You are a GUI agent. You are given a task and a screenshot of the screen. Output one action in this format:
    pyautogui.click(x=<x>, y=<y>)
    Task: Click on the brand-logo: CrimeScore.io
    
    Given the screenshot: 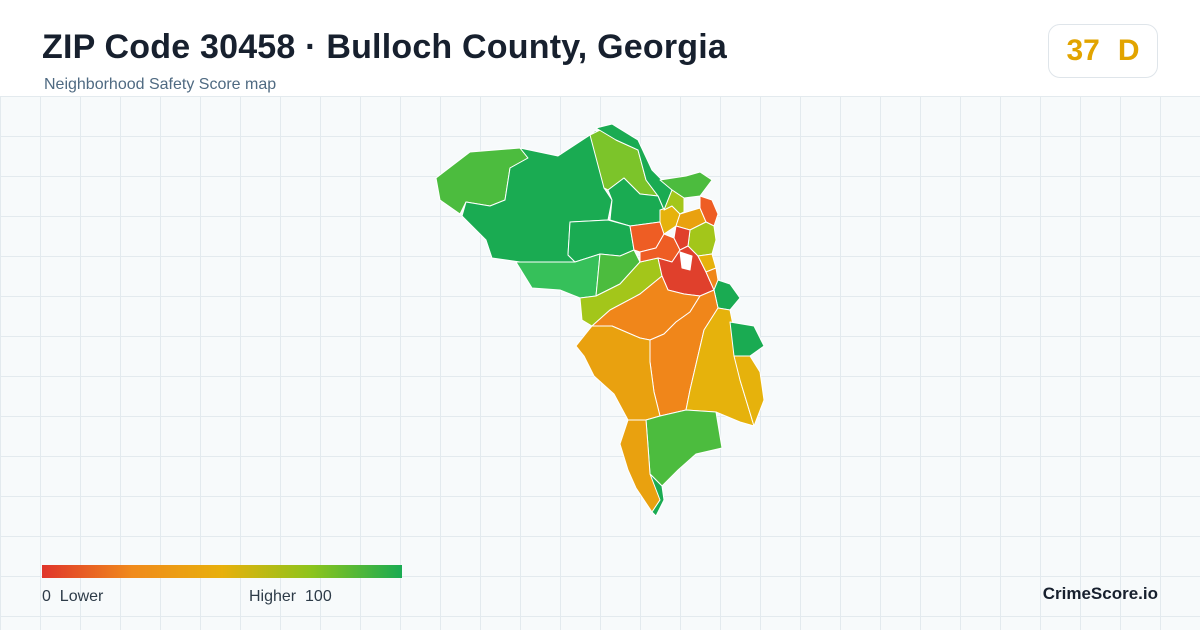 What is the action you would take?
    pyautogui.click(x=1100, y=593)
    